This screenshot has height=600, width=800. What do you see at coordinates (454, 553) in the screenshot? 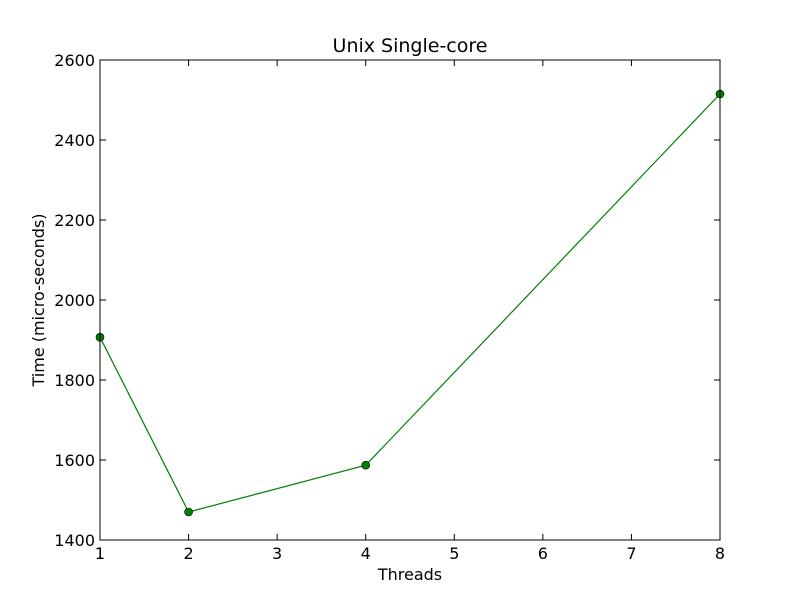
I see `x-tick-label: 5` at bounding box center [454, 553].